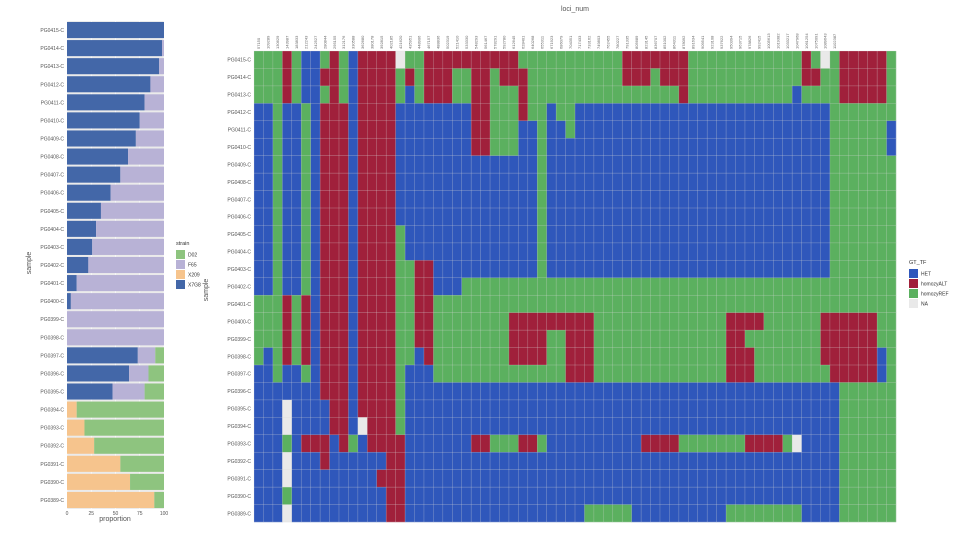 Image resolution: width=960 pixels, height=540 pixels. I want to click on stack-legend-swatch, so click(180, 284).